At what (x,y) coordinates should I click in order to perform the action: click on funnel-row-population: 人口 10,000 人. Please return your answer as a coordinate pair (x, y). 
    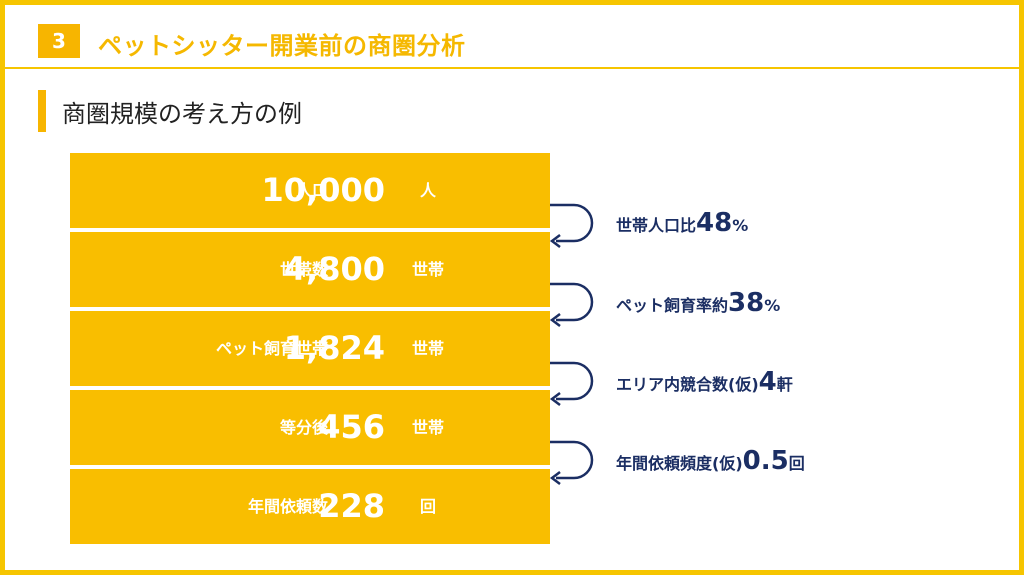
    Looking at the image, I should click on (310, 190).